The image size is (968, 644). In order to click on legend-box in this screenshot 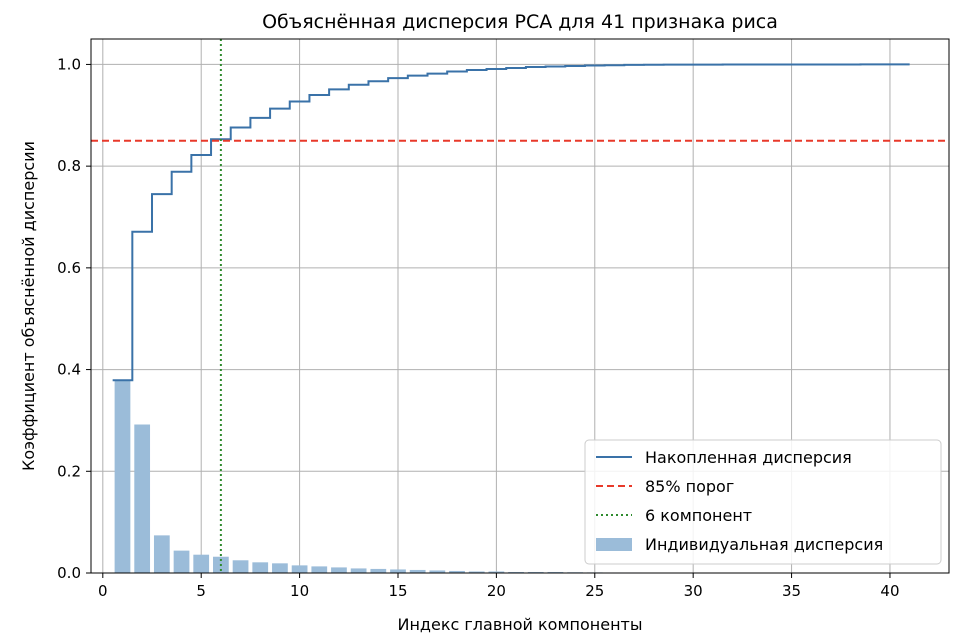, I will do `click(763, 502)`.